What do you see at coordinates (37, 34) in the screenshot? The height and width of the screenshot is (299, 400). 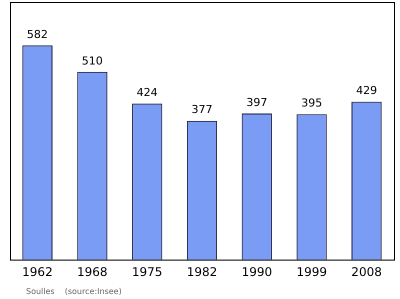 I see `data-label: 582` at bounding box center [37, 34].